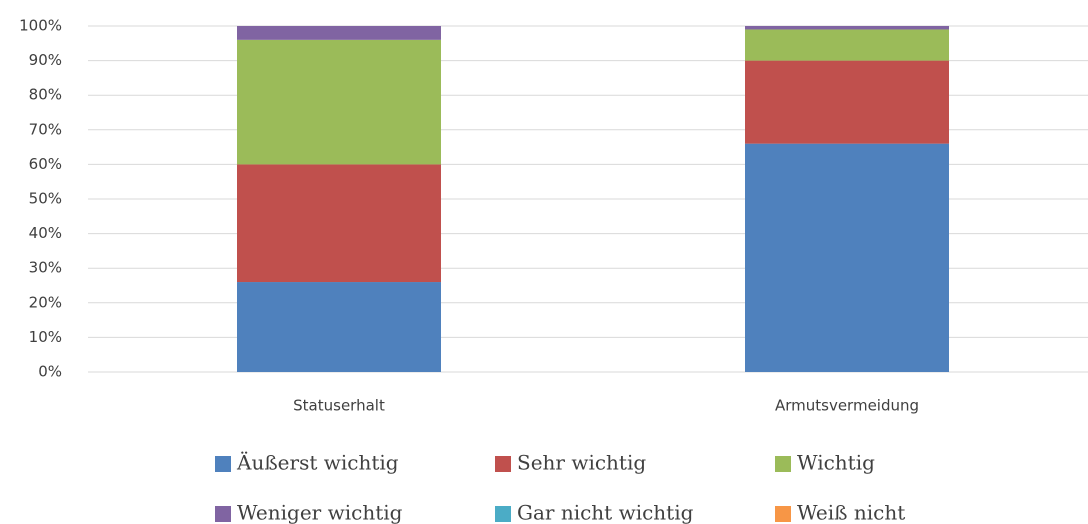 Image resolution: width=1088 pixels, height=524 pixels. What do you see at coordinates (40, 26) in the screenshot?
I see `y-tick-label: 100%` at bounding box center [40, 26].